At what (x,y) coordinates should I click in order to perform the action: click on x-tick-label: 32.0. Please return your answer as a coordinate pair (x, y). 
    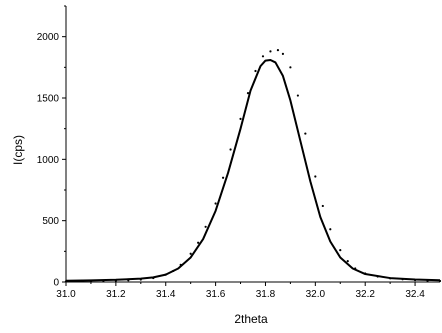
    Looking at the image, I should click on (316, 294).